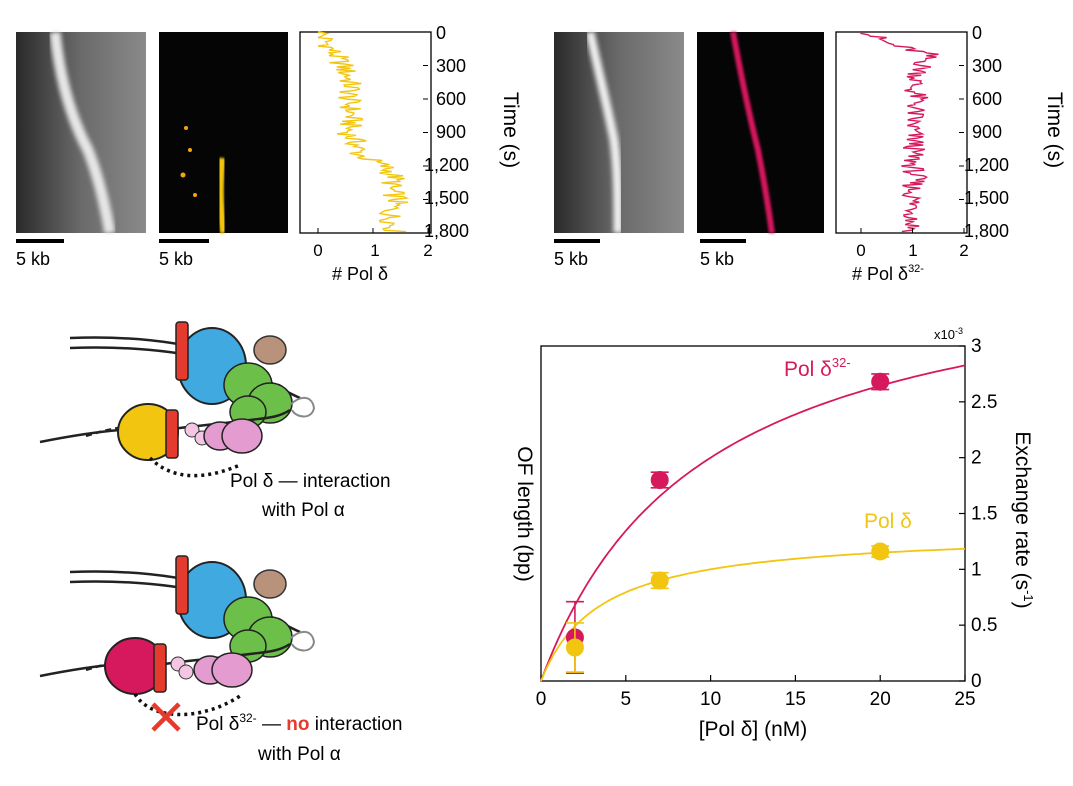  What do you see at coordinates (888, 521) in the screenshot?
I see `series-label-pol-delta: Pol δ` at bounding box center [888, 521].